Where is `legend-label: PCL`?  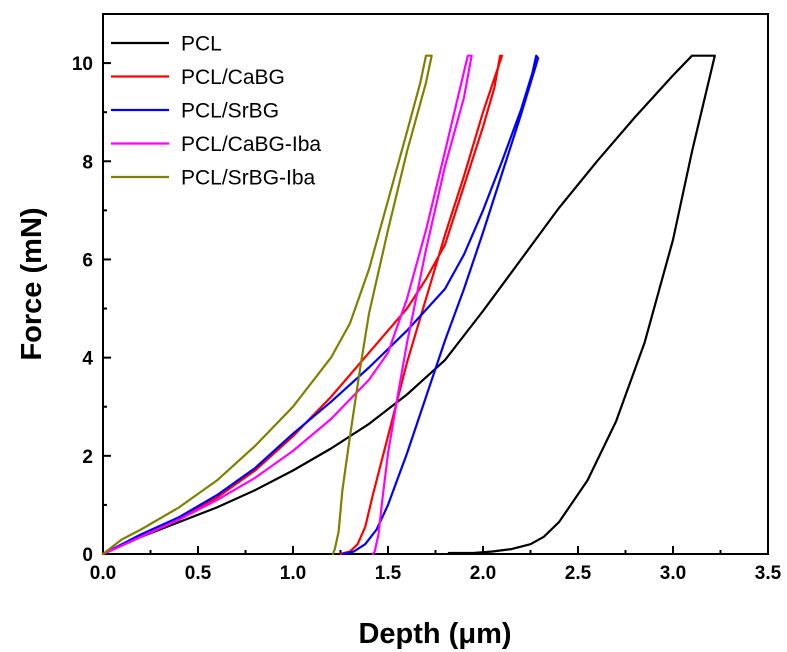 legend-label: PCL is located at coordinates (201, 44).